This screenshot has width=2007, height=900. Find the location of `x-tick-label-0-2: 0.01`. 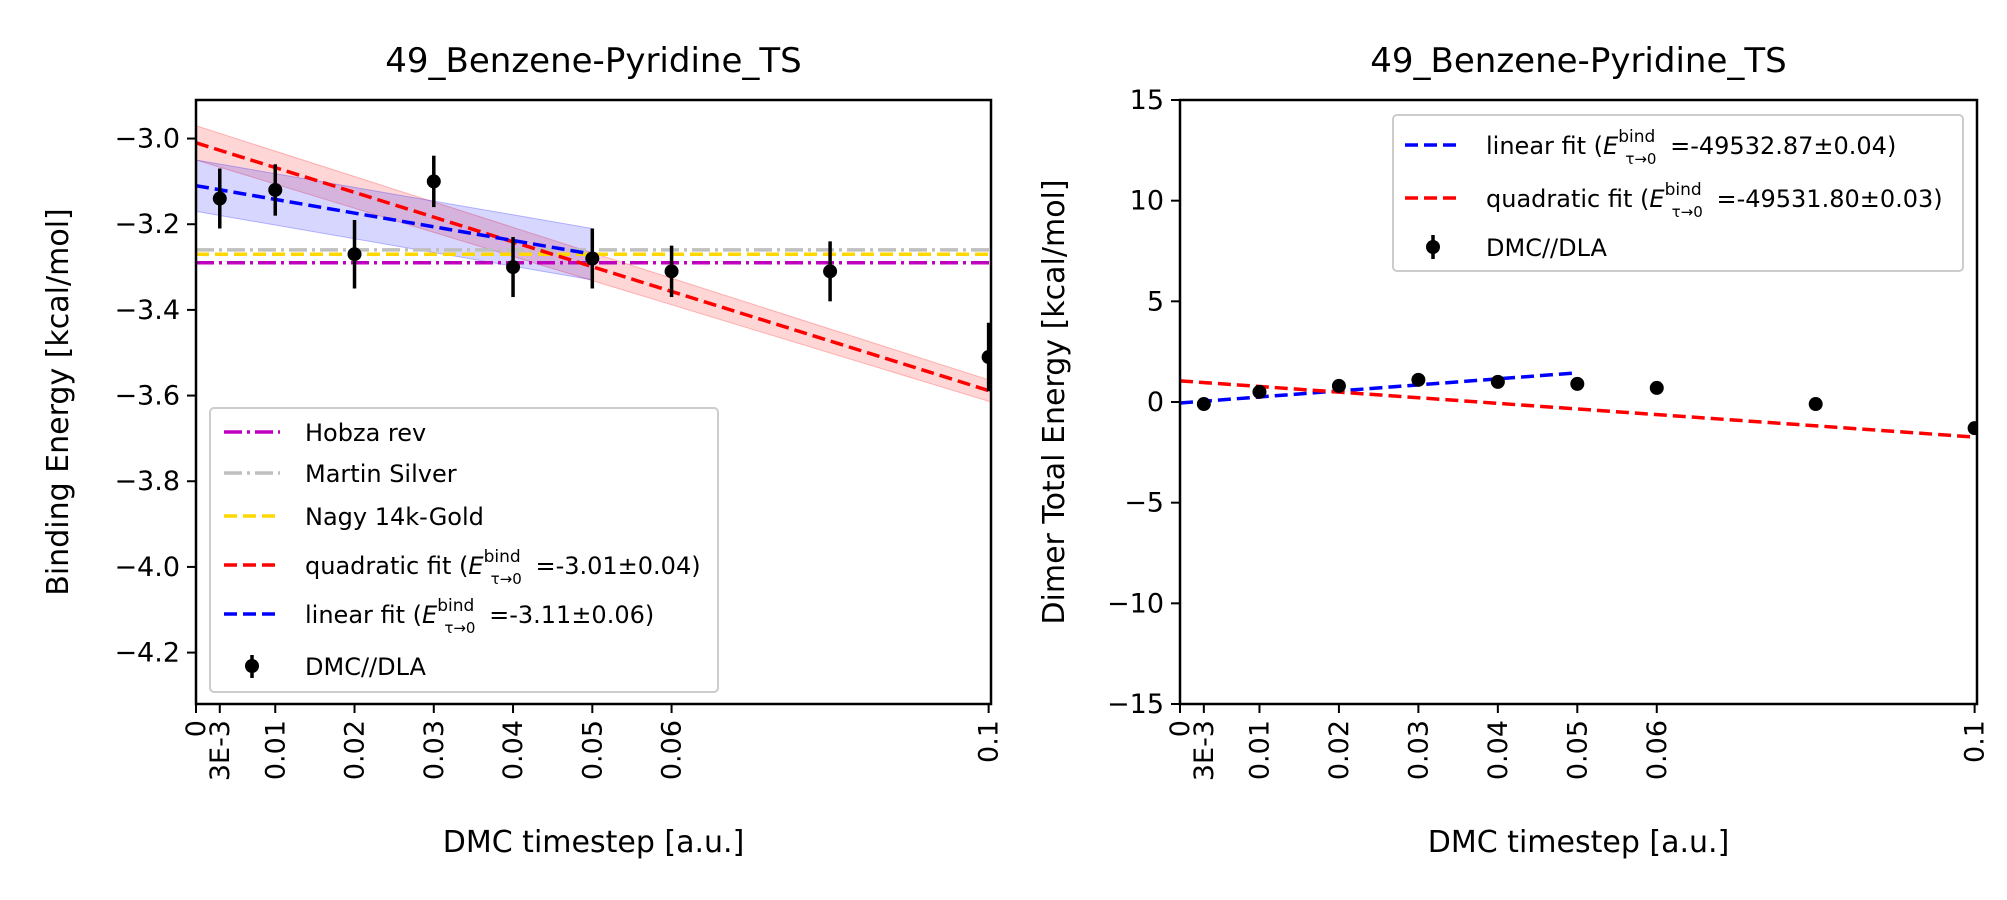

x-tick-label-0-2: 0.01 is located at coordinates (275, 750).